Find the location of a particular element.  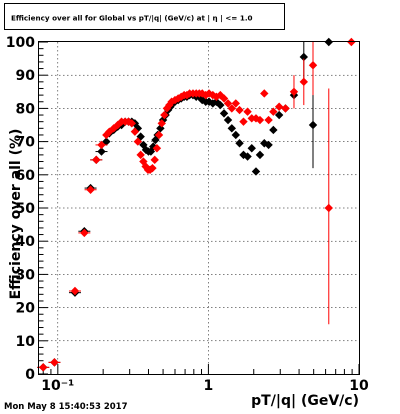

y-axis-label: Efficiency over all (%) is located at coordinates (16, 214).